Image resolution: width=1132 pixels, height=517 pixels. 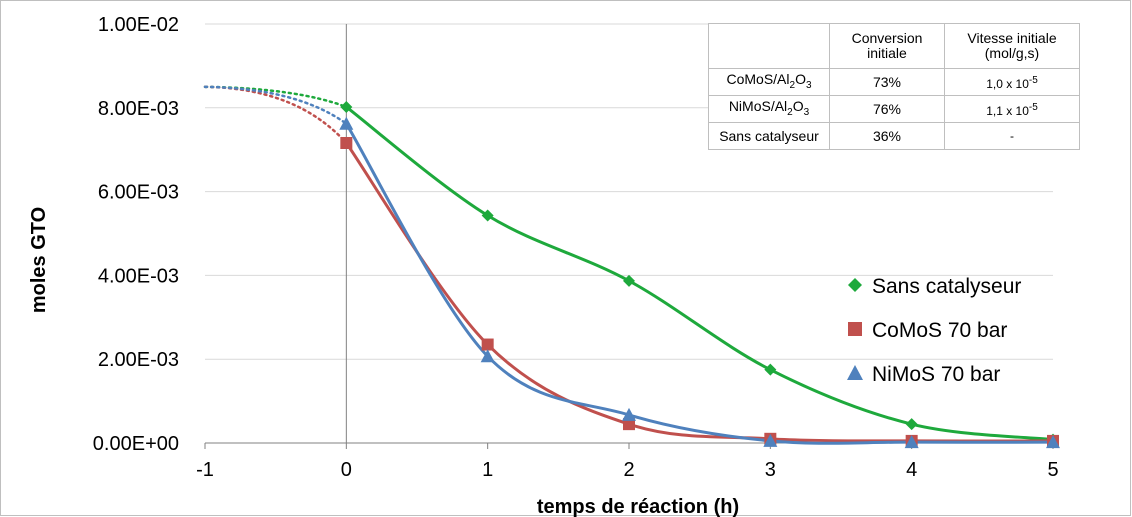 What do you see at coordinates (138, 360) in the screenshot?
I see `y-tick-label: 2.00E-03` at bounding box center [138, 360].